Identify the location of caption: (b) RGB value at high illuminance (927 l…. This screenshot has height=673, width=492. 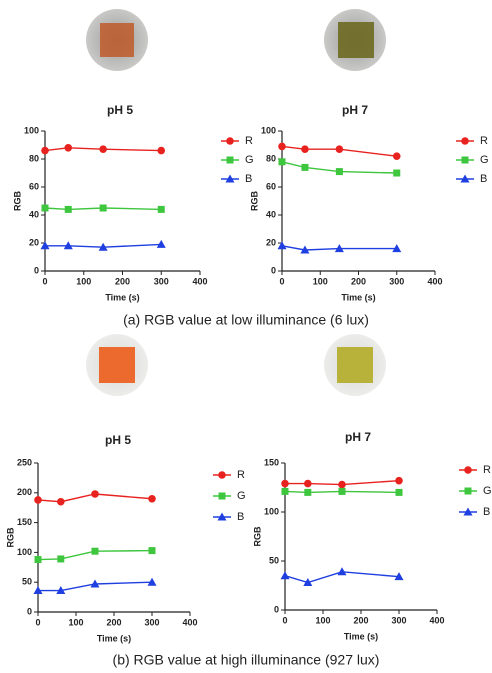
(246, 660).